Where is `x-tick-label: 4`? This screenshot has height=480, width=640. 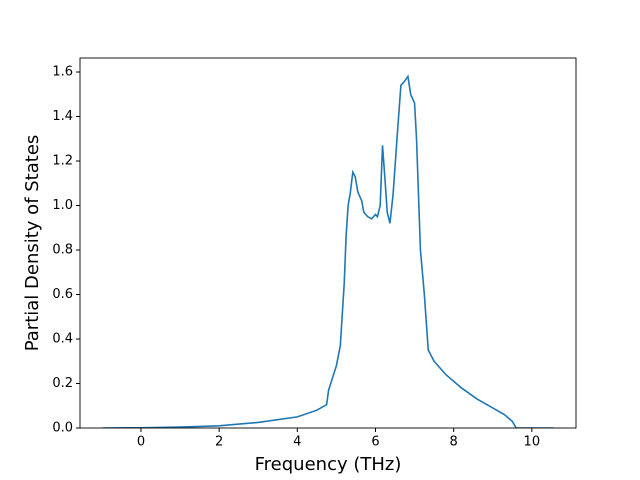 x-tick-label: 4 is located at coordinates (297, 442).